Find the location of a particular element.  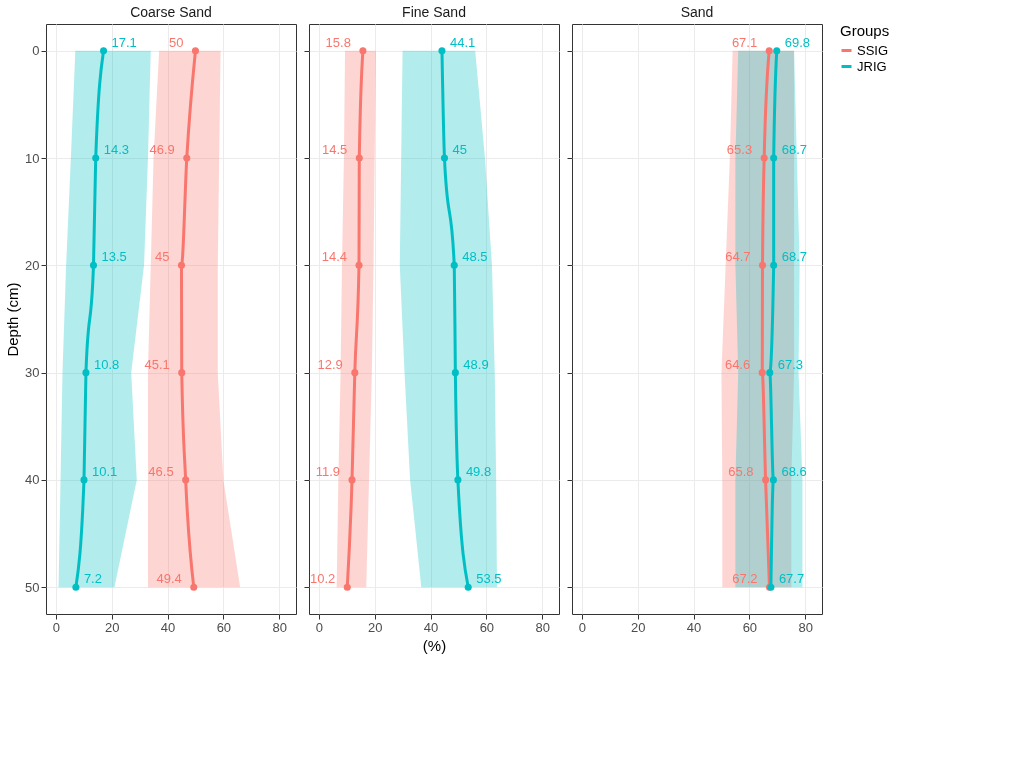

data-label: 49.8 is located at coordinates (478, 471).